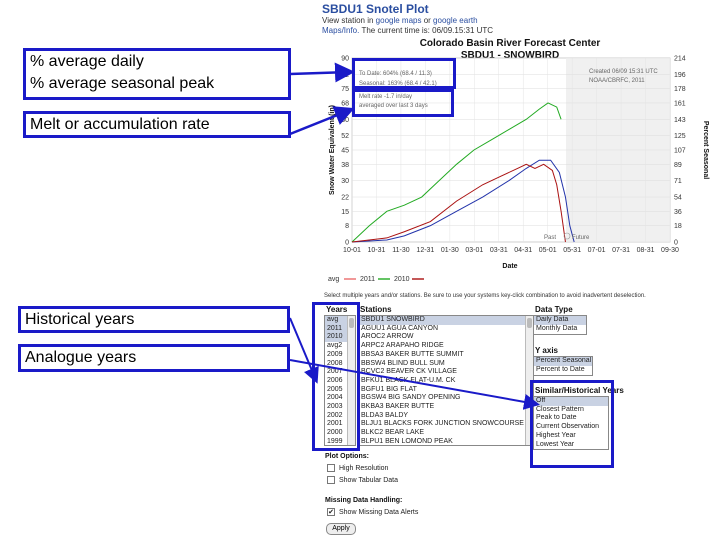 Image resolution: width=720 pixels, height=540 pixels. I want to click on station-option: BKBA3 BAKER BUTTE, so click(398, 407).